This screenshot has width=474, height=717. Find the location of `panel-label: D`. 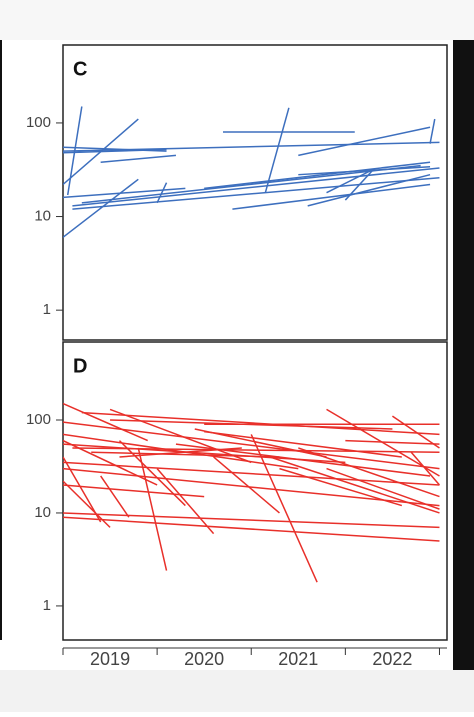

panel-label: D is located at coordinates (80, 366).